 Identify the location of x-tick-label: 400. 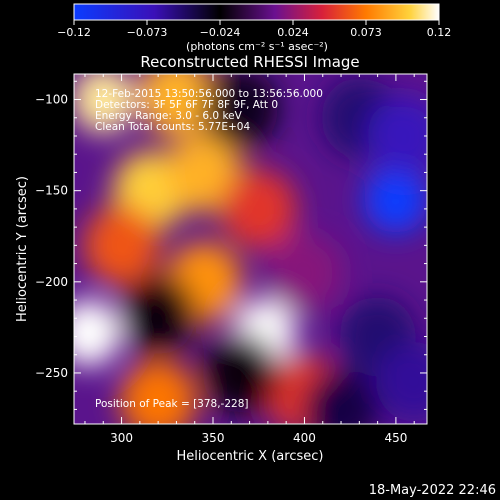
(304, 438).